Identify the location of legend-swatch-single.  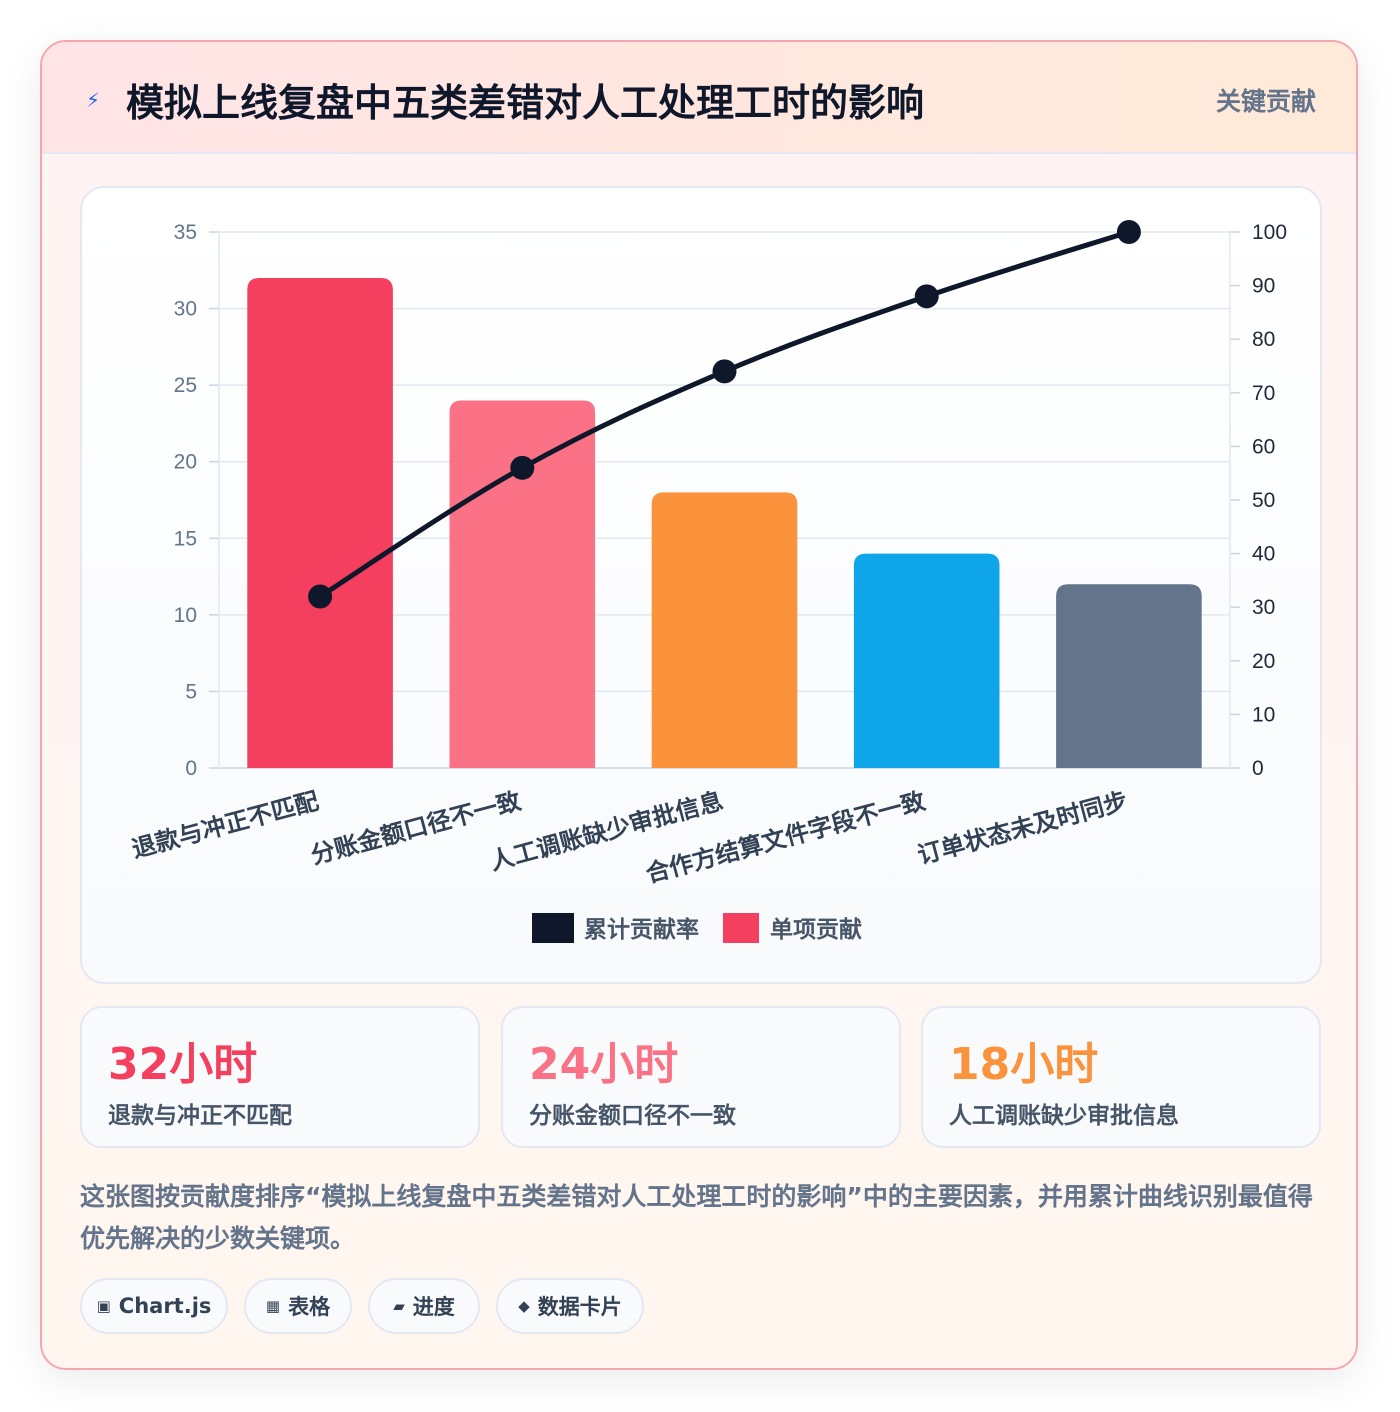
(741, 928).